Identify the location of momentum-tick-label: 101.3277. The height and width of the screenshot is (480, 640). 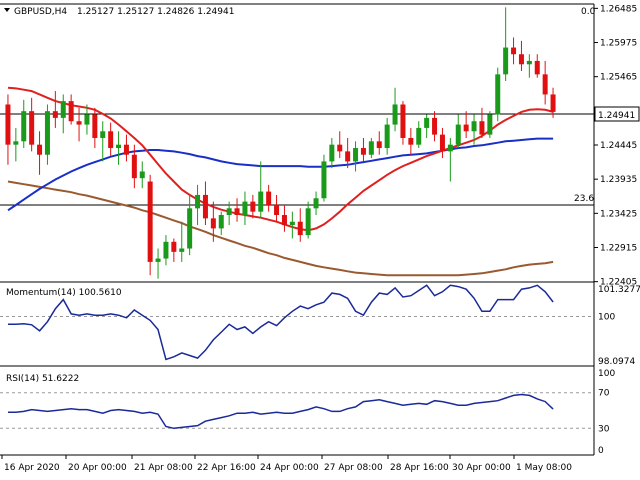
(619, 290).